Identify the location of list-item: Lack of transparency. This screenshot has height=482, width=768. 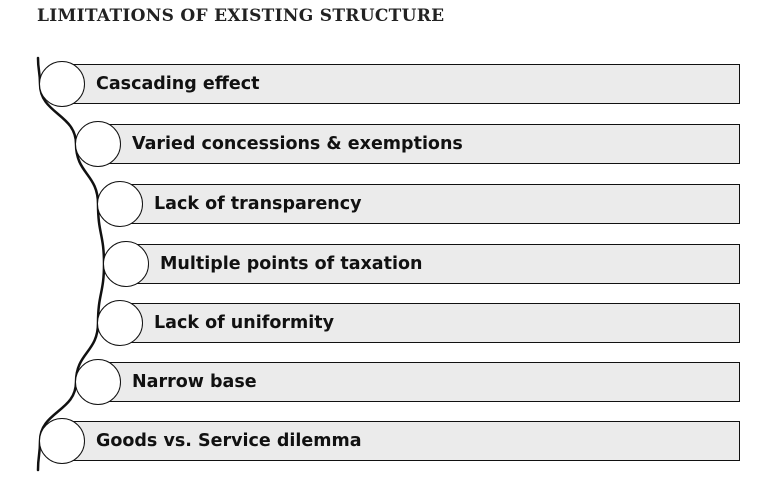
(430, 204).